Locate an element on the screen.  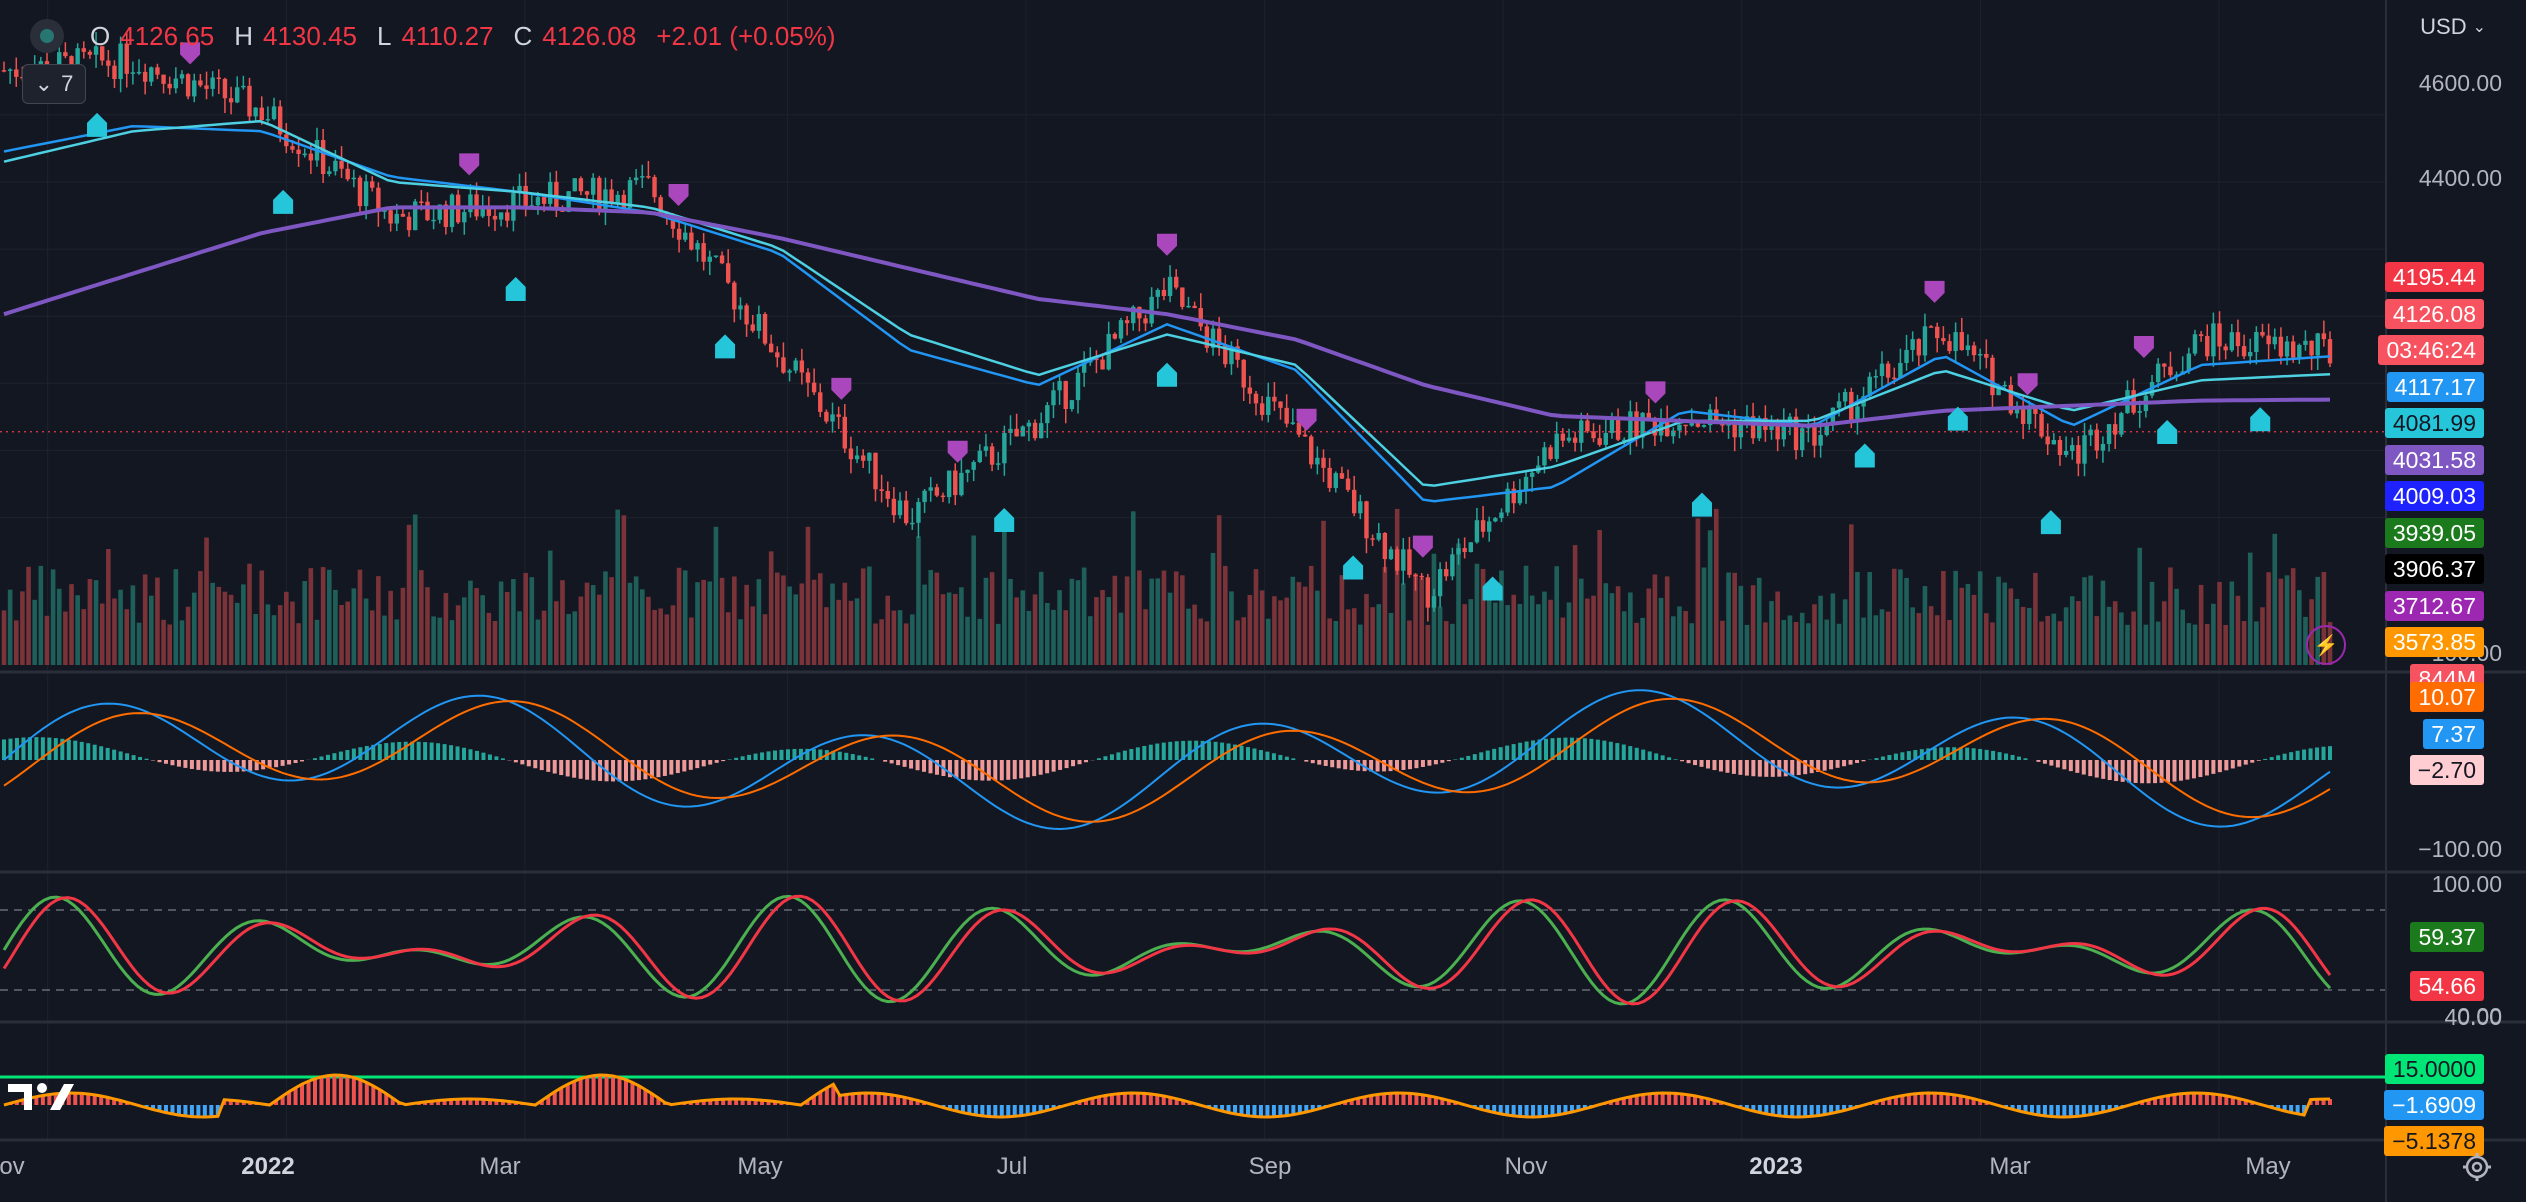
symbol-status-icon is located at coordinates (47, 36).